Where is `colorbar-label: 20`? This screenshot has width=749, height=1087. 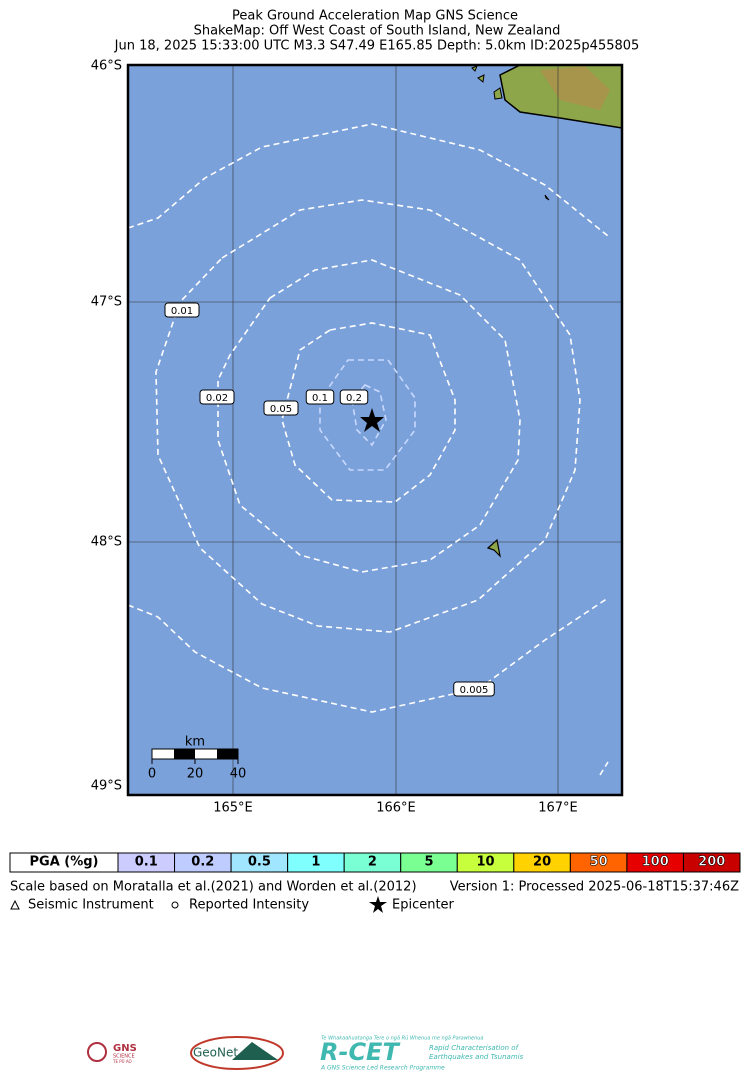 colorbar-label: 20 is located at coordinates (542, 862).